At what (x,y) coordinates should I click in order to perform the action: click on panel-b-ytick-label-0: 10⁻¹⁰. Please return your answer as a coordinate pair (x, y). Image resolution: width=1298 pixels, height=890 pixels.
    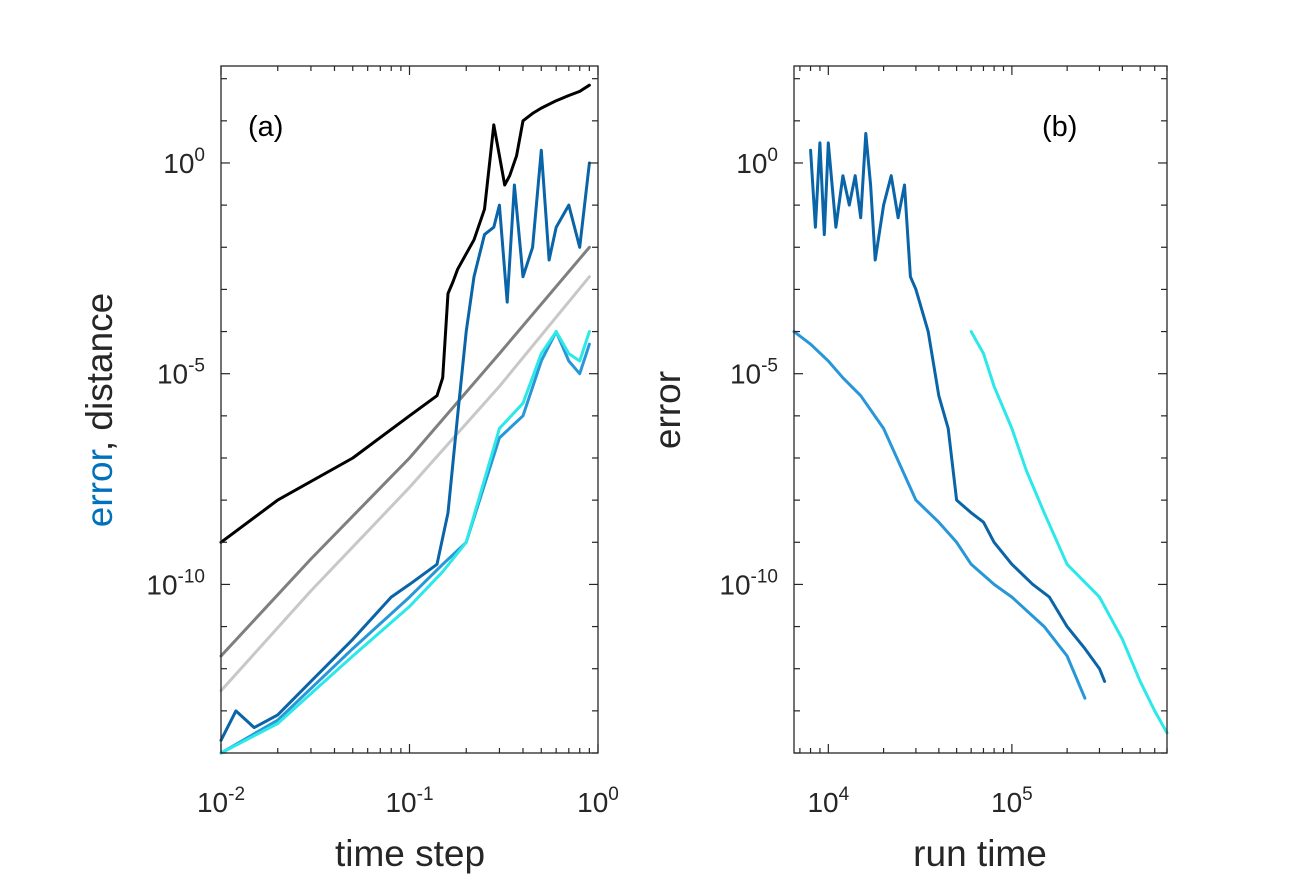
    Looking at the image, I should click on (748, 583).